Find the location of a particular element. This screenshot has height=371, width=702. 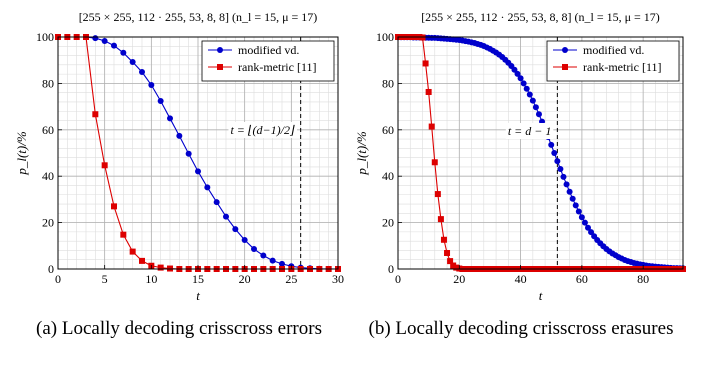

caption-b: (b) Locally decoding crisscross erasures is located at coordinates (521, 328).